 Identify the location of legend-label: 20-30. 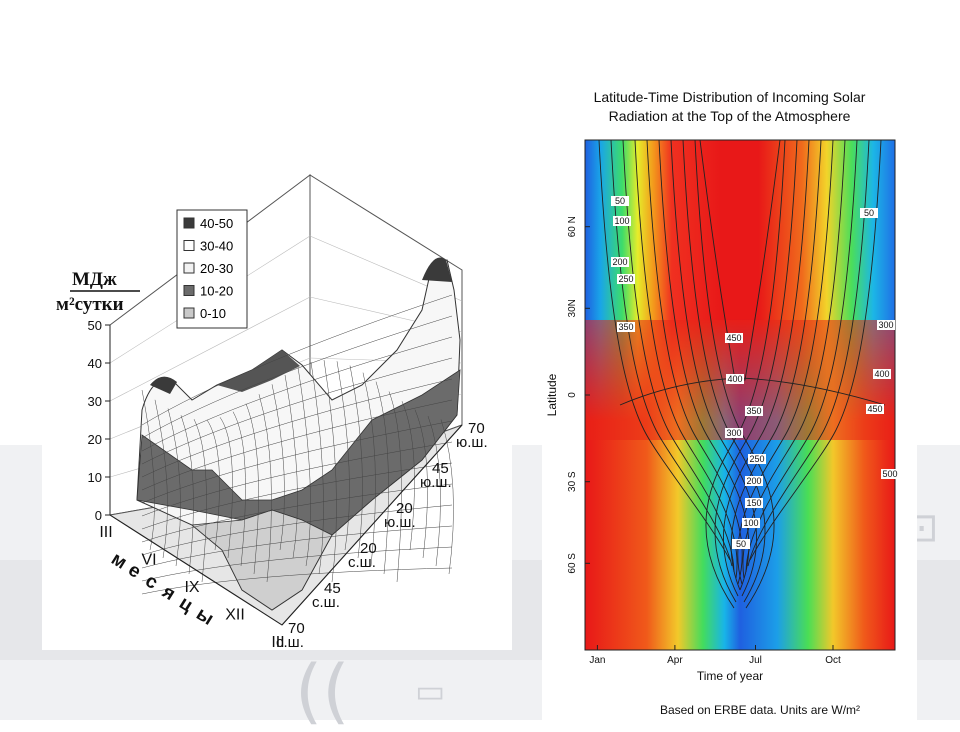
(216, 268).